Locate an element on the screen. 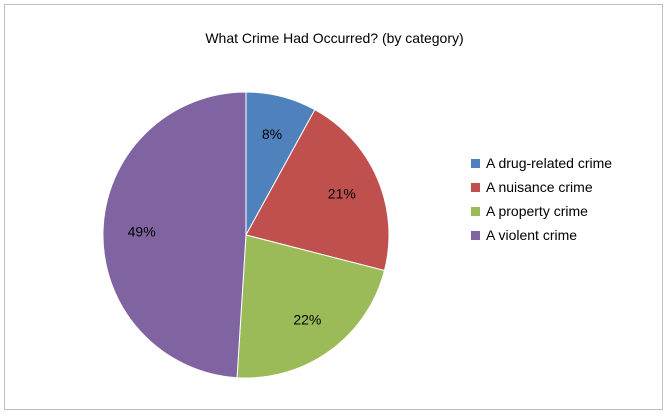 Image resolution: width=669 pixels, height=416 pixels. legend-swatch-drug-related is located at coordinates (475, 163).